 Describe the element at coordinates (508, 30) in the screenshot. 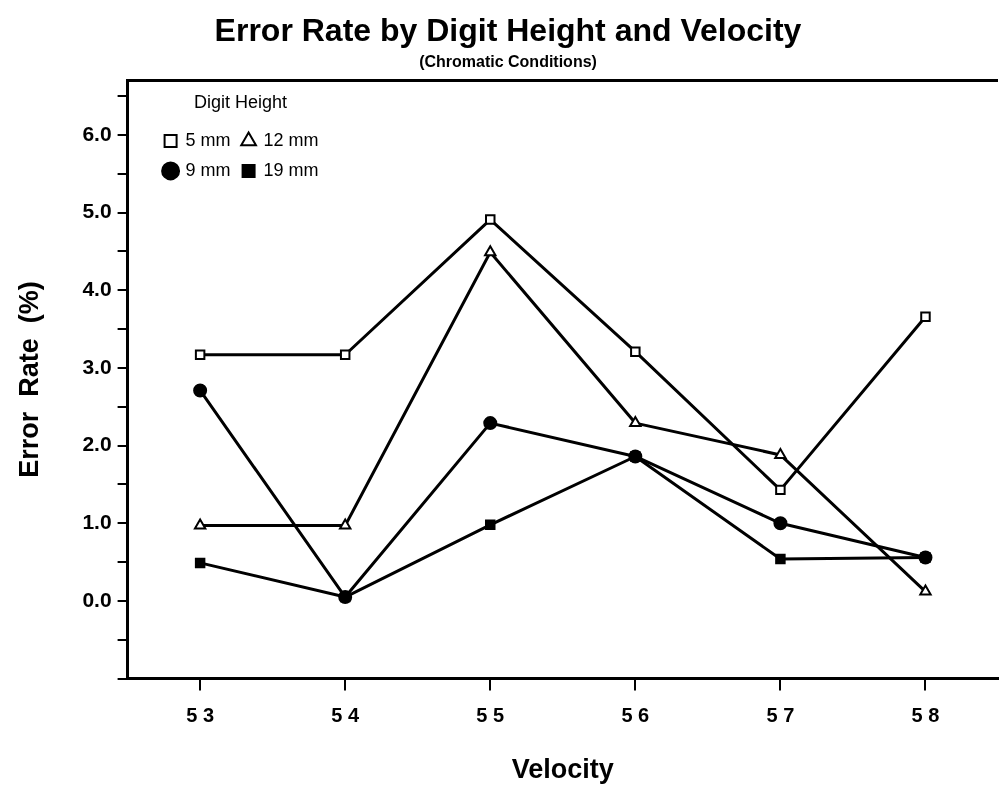

I see `chart-title: Error Rate by Digit Height and Velocity` at that location.